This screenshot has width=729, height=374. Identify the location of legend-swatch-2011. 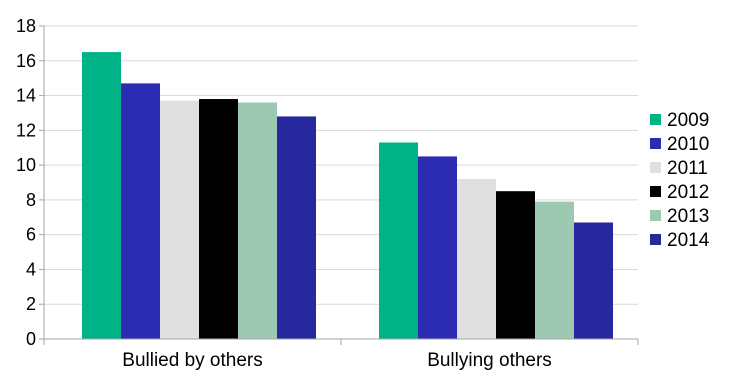
(655, 167).